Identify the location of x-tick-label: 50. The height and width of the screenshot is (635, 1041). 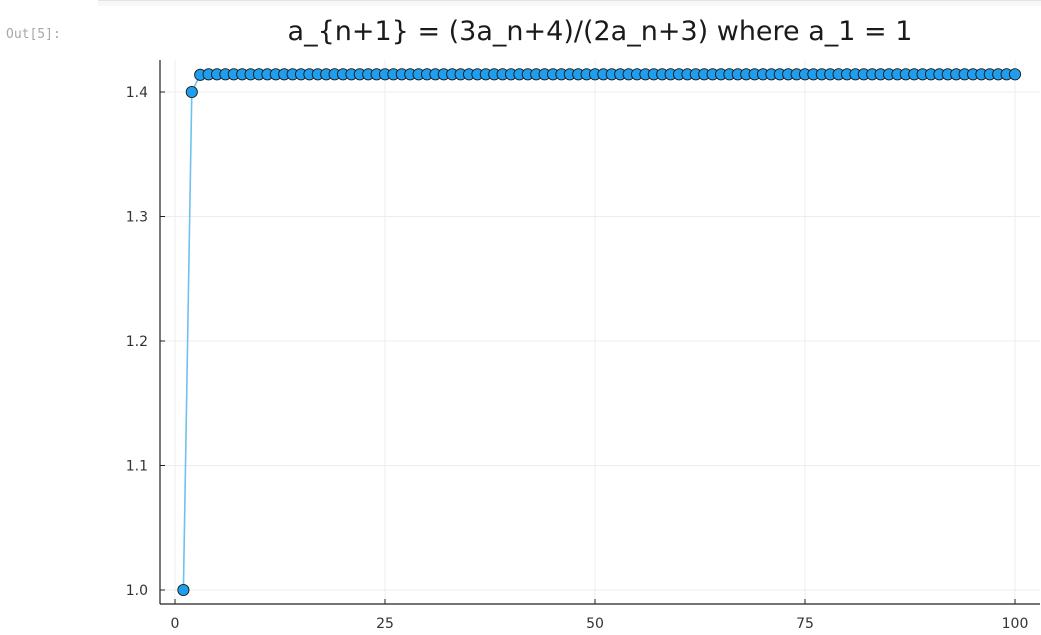
(595, 624).